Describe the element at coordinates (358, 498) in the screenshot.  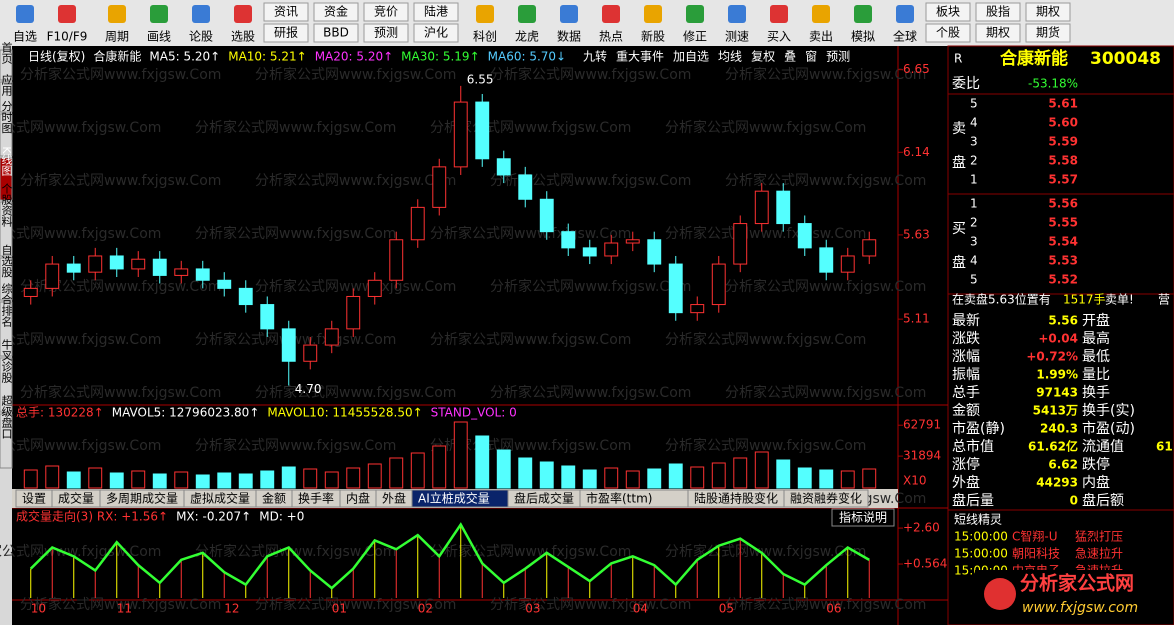
I see `tab-label: 内盘` at that location.